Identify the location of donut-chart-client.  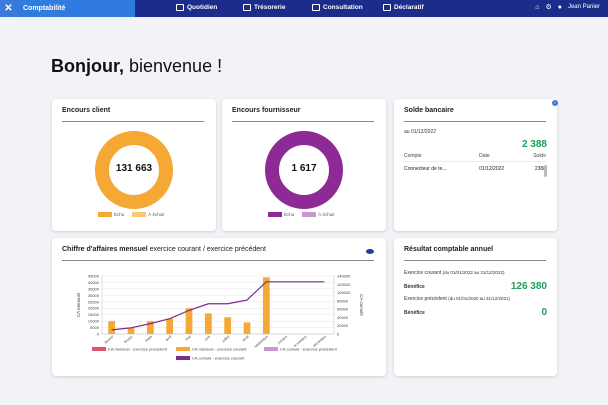
(134, 170).